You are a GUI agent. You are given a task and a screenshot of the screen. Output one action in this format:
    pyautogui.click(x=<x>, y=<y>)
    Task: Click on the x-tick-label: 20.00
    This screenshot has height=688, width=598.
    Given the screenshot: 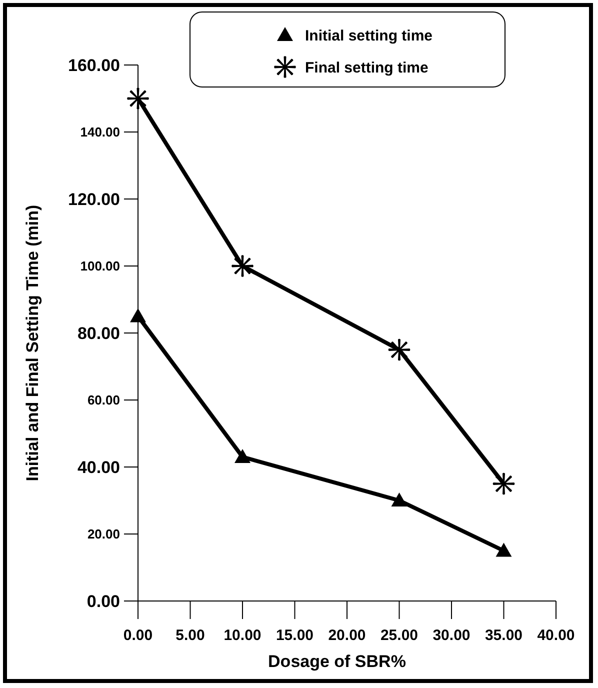 What is the action you would take?
    pyautogui.click(x=347, y=635)
    